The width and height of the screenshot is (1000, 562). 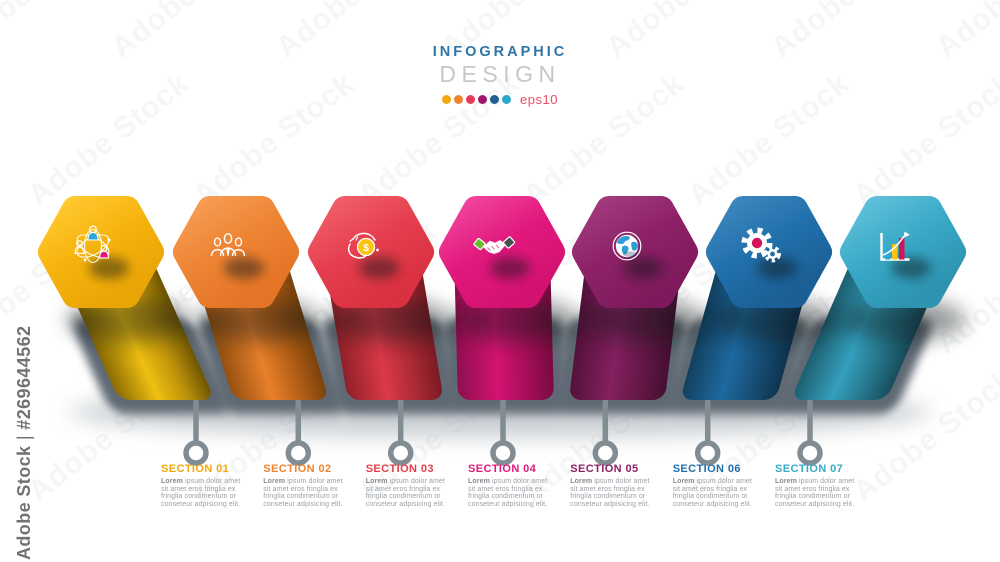 I want to click on section-title: SECTION 07, so click(x=809, y=469).